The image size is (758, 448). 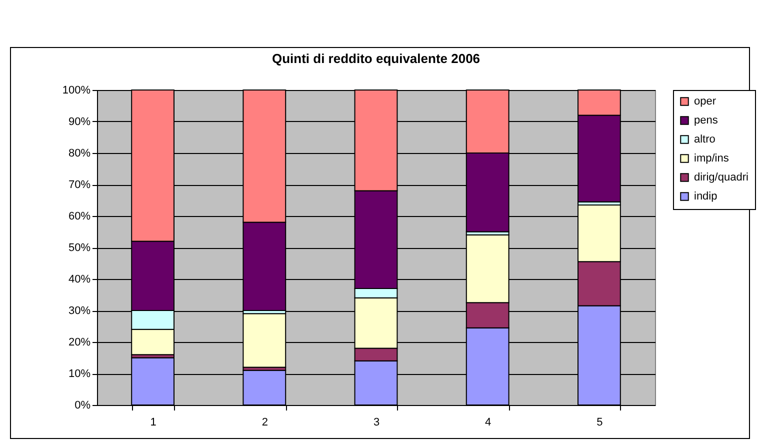 I want to click on x-tick-label: 1, so click(x=153, y=422).